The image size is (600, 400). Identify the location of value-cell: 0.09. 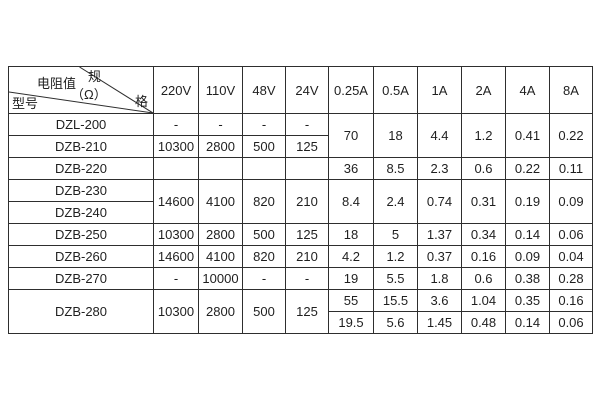
(527, 256).